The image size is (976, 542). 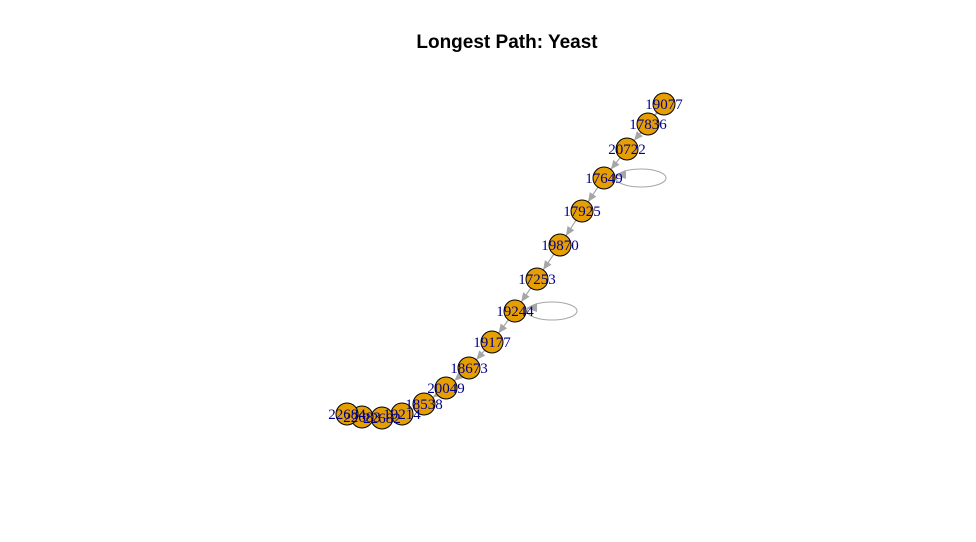 What do you see at coordinates (402, 415) in the screenshot?
I see `node-label: 19214` at bounding box center [402, 415].